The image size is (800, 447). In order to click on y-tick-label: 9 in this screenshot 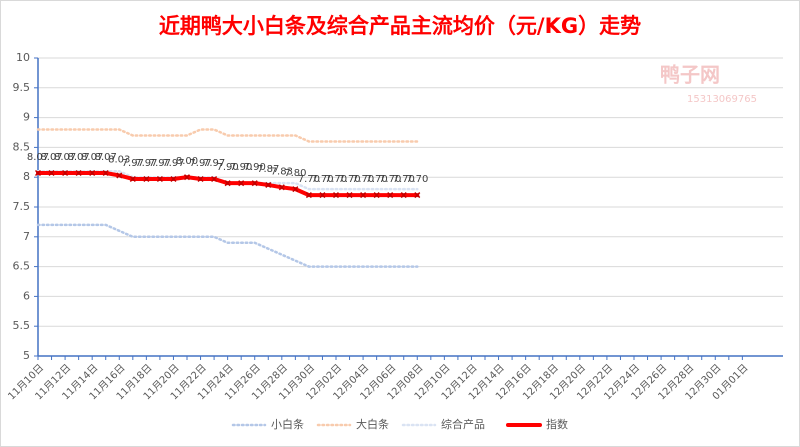, I will do `click(26, 117)`.